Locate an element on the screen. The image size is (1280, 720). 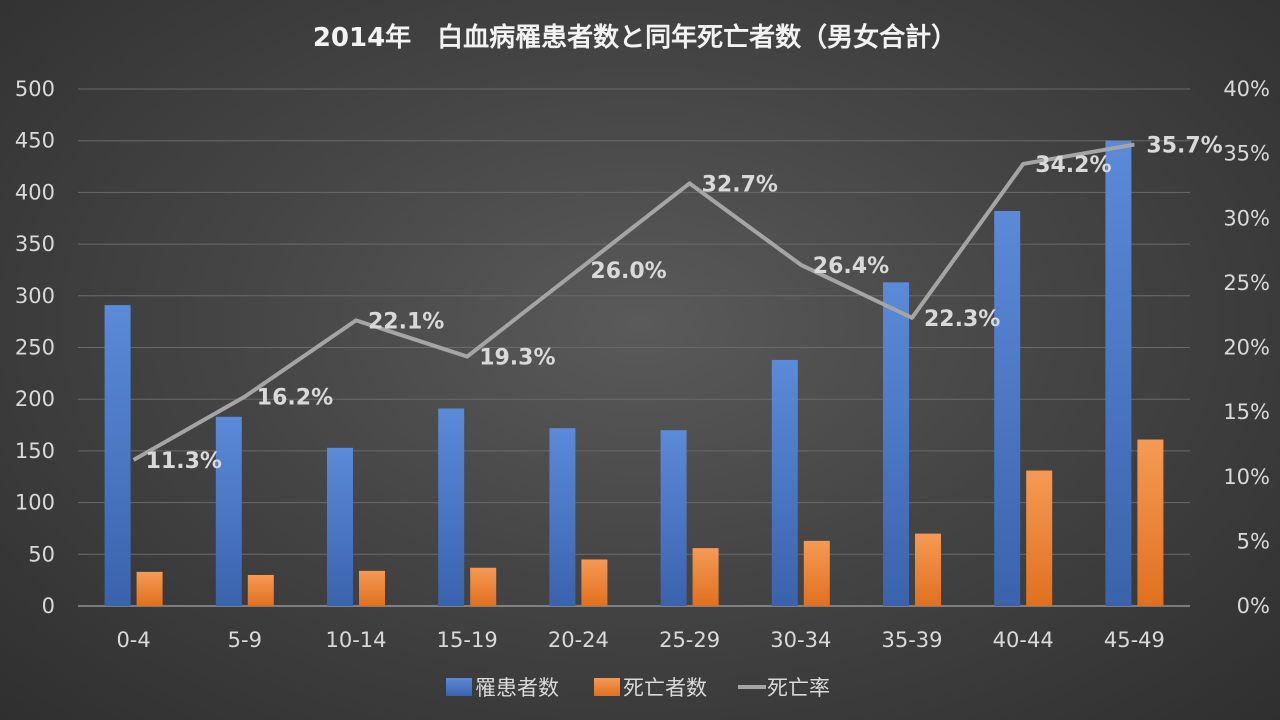
right-tick-label: 0% is located at coordinates (1253, 606).